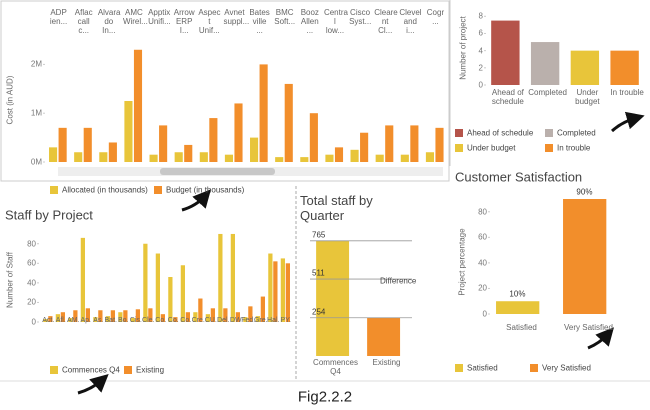 The width and height of the screenshot is (650, 410). I want to click on x-tick-label: AM., so click(73, 320).